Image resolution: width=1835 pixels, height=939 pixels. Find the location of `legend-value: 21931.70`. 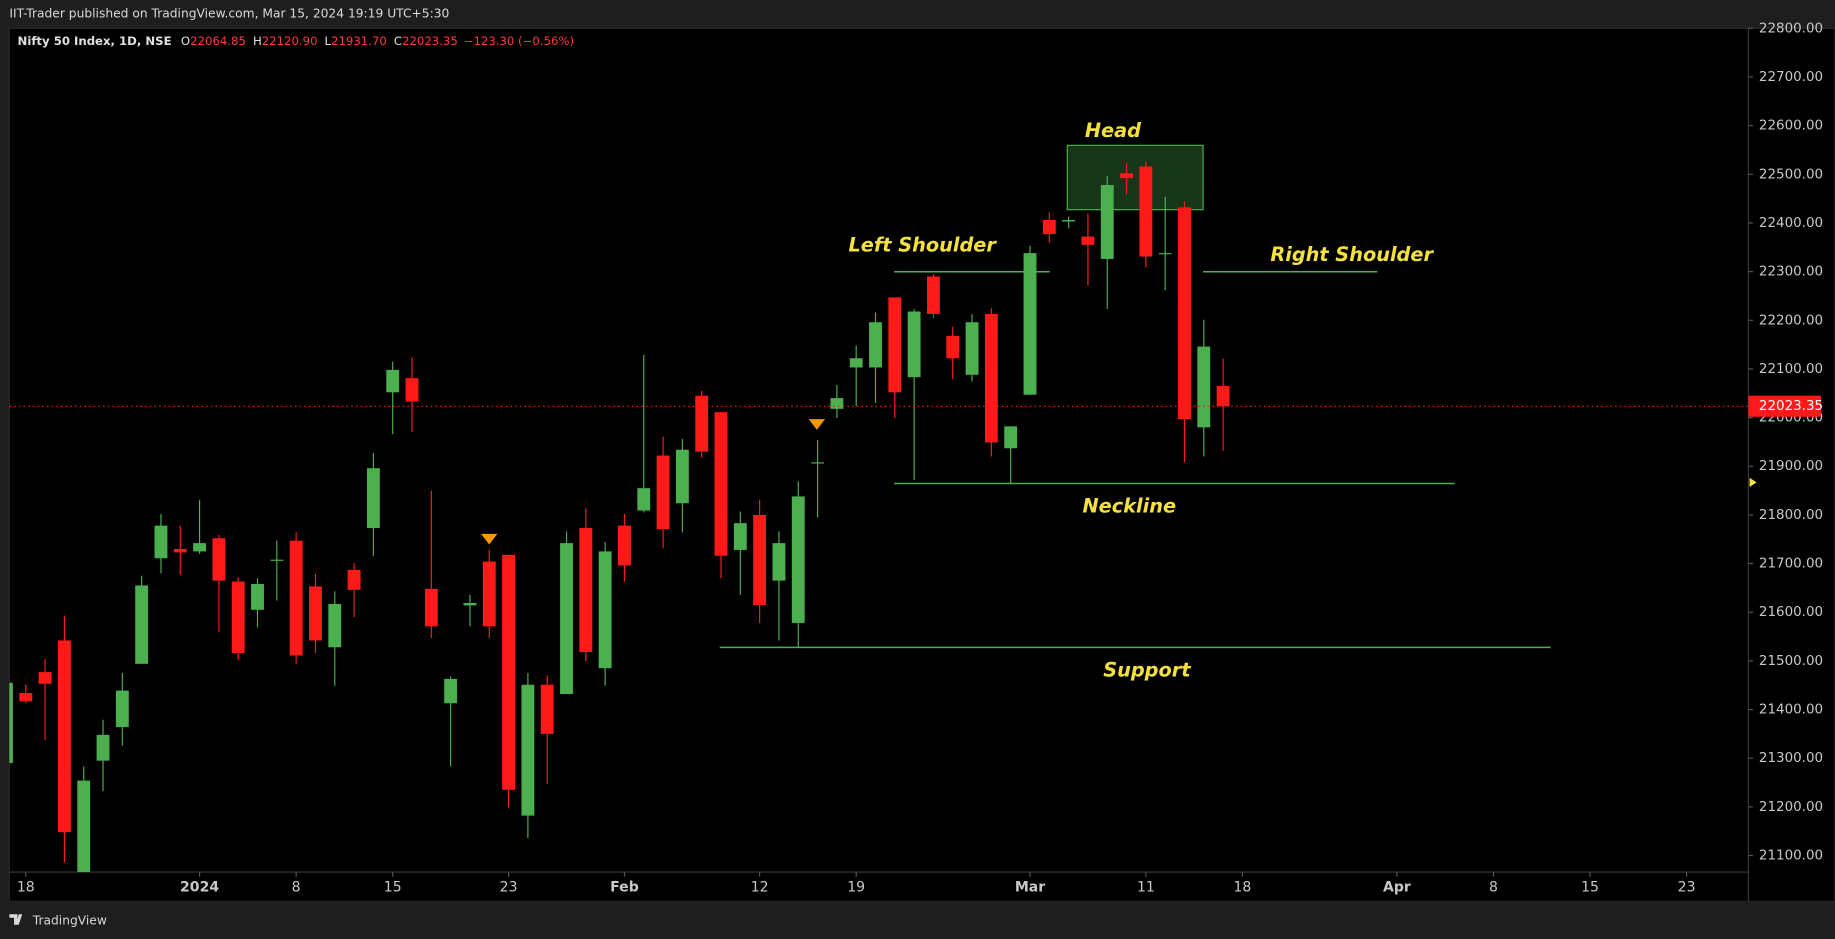

legend-value: 21931.70 is located at coordinates (359, 41).